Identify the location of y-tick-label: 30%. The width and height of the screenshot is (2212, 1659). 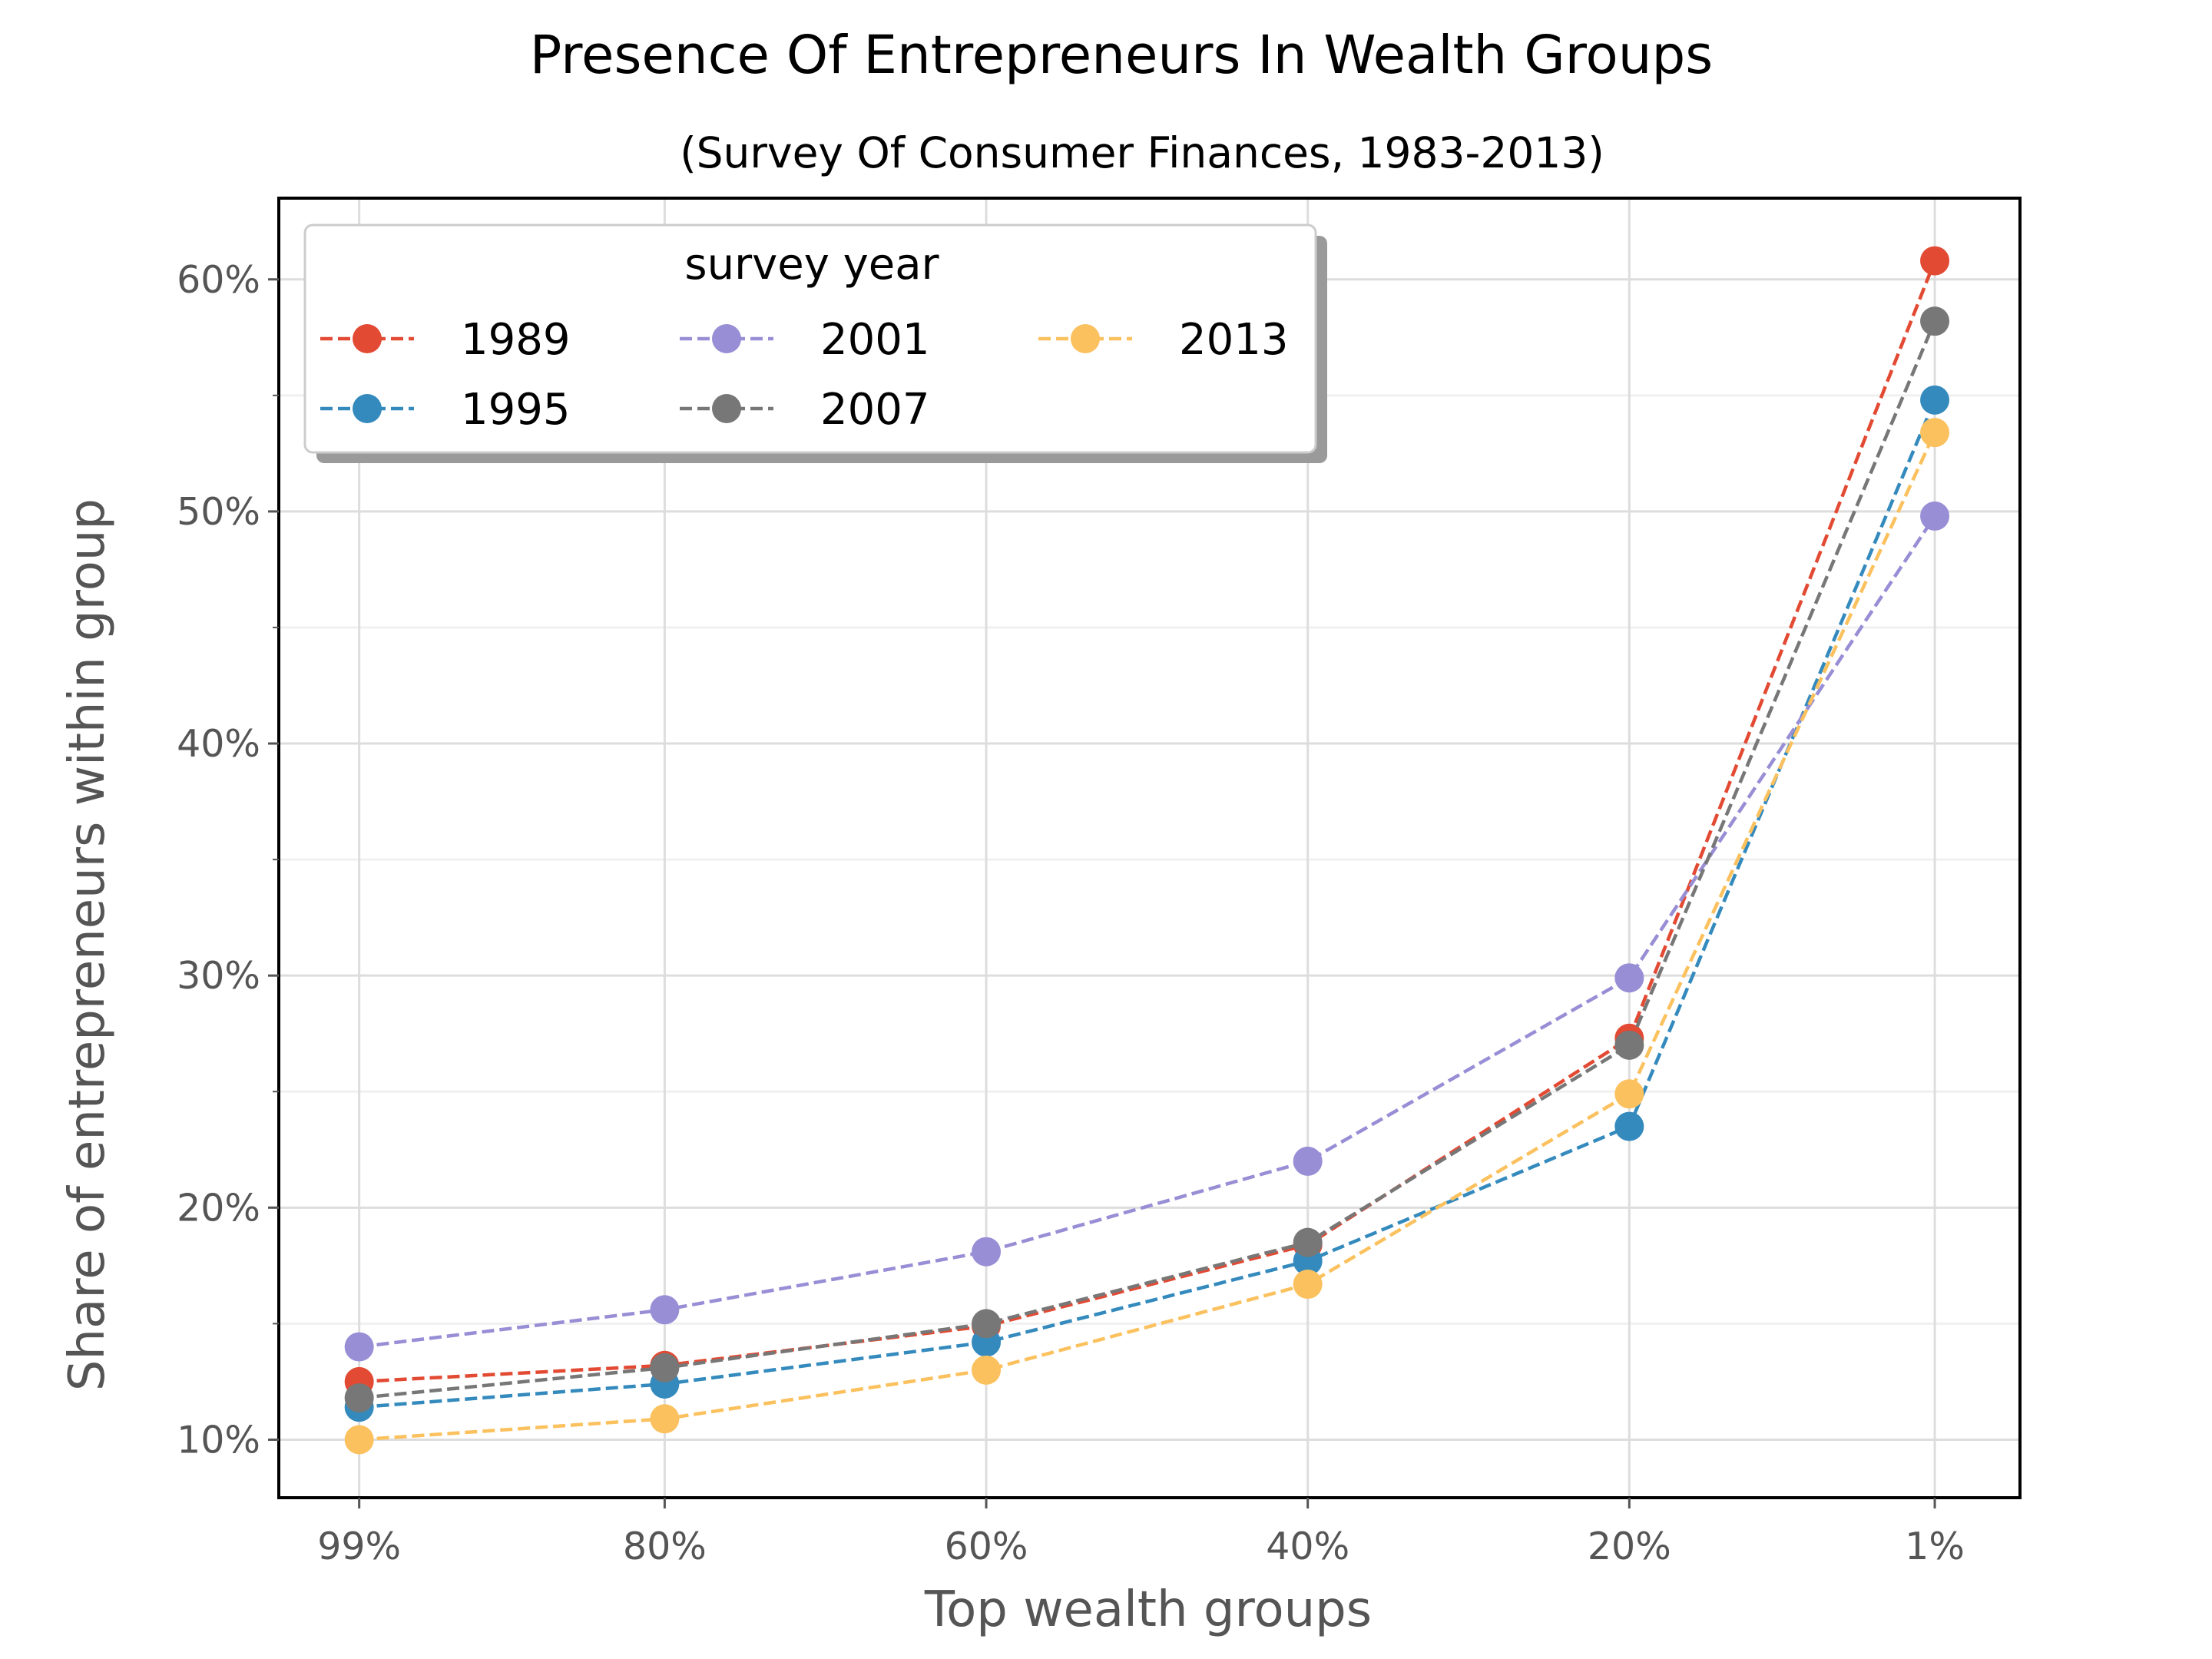
(219, 976).